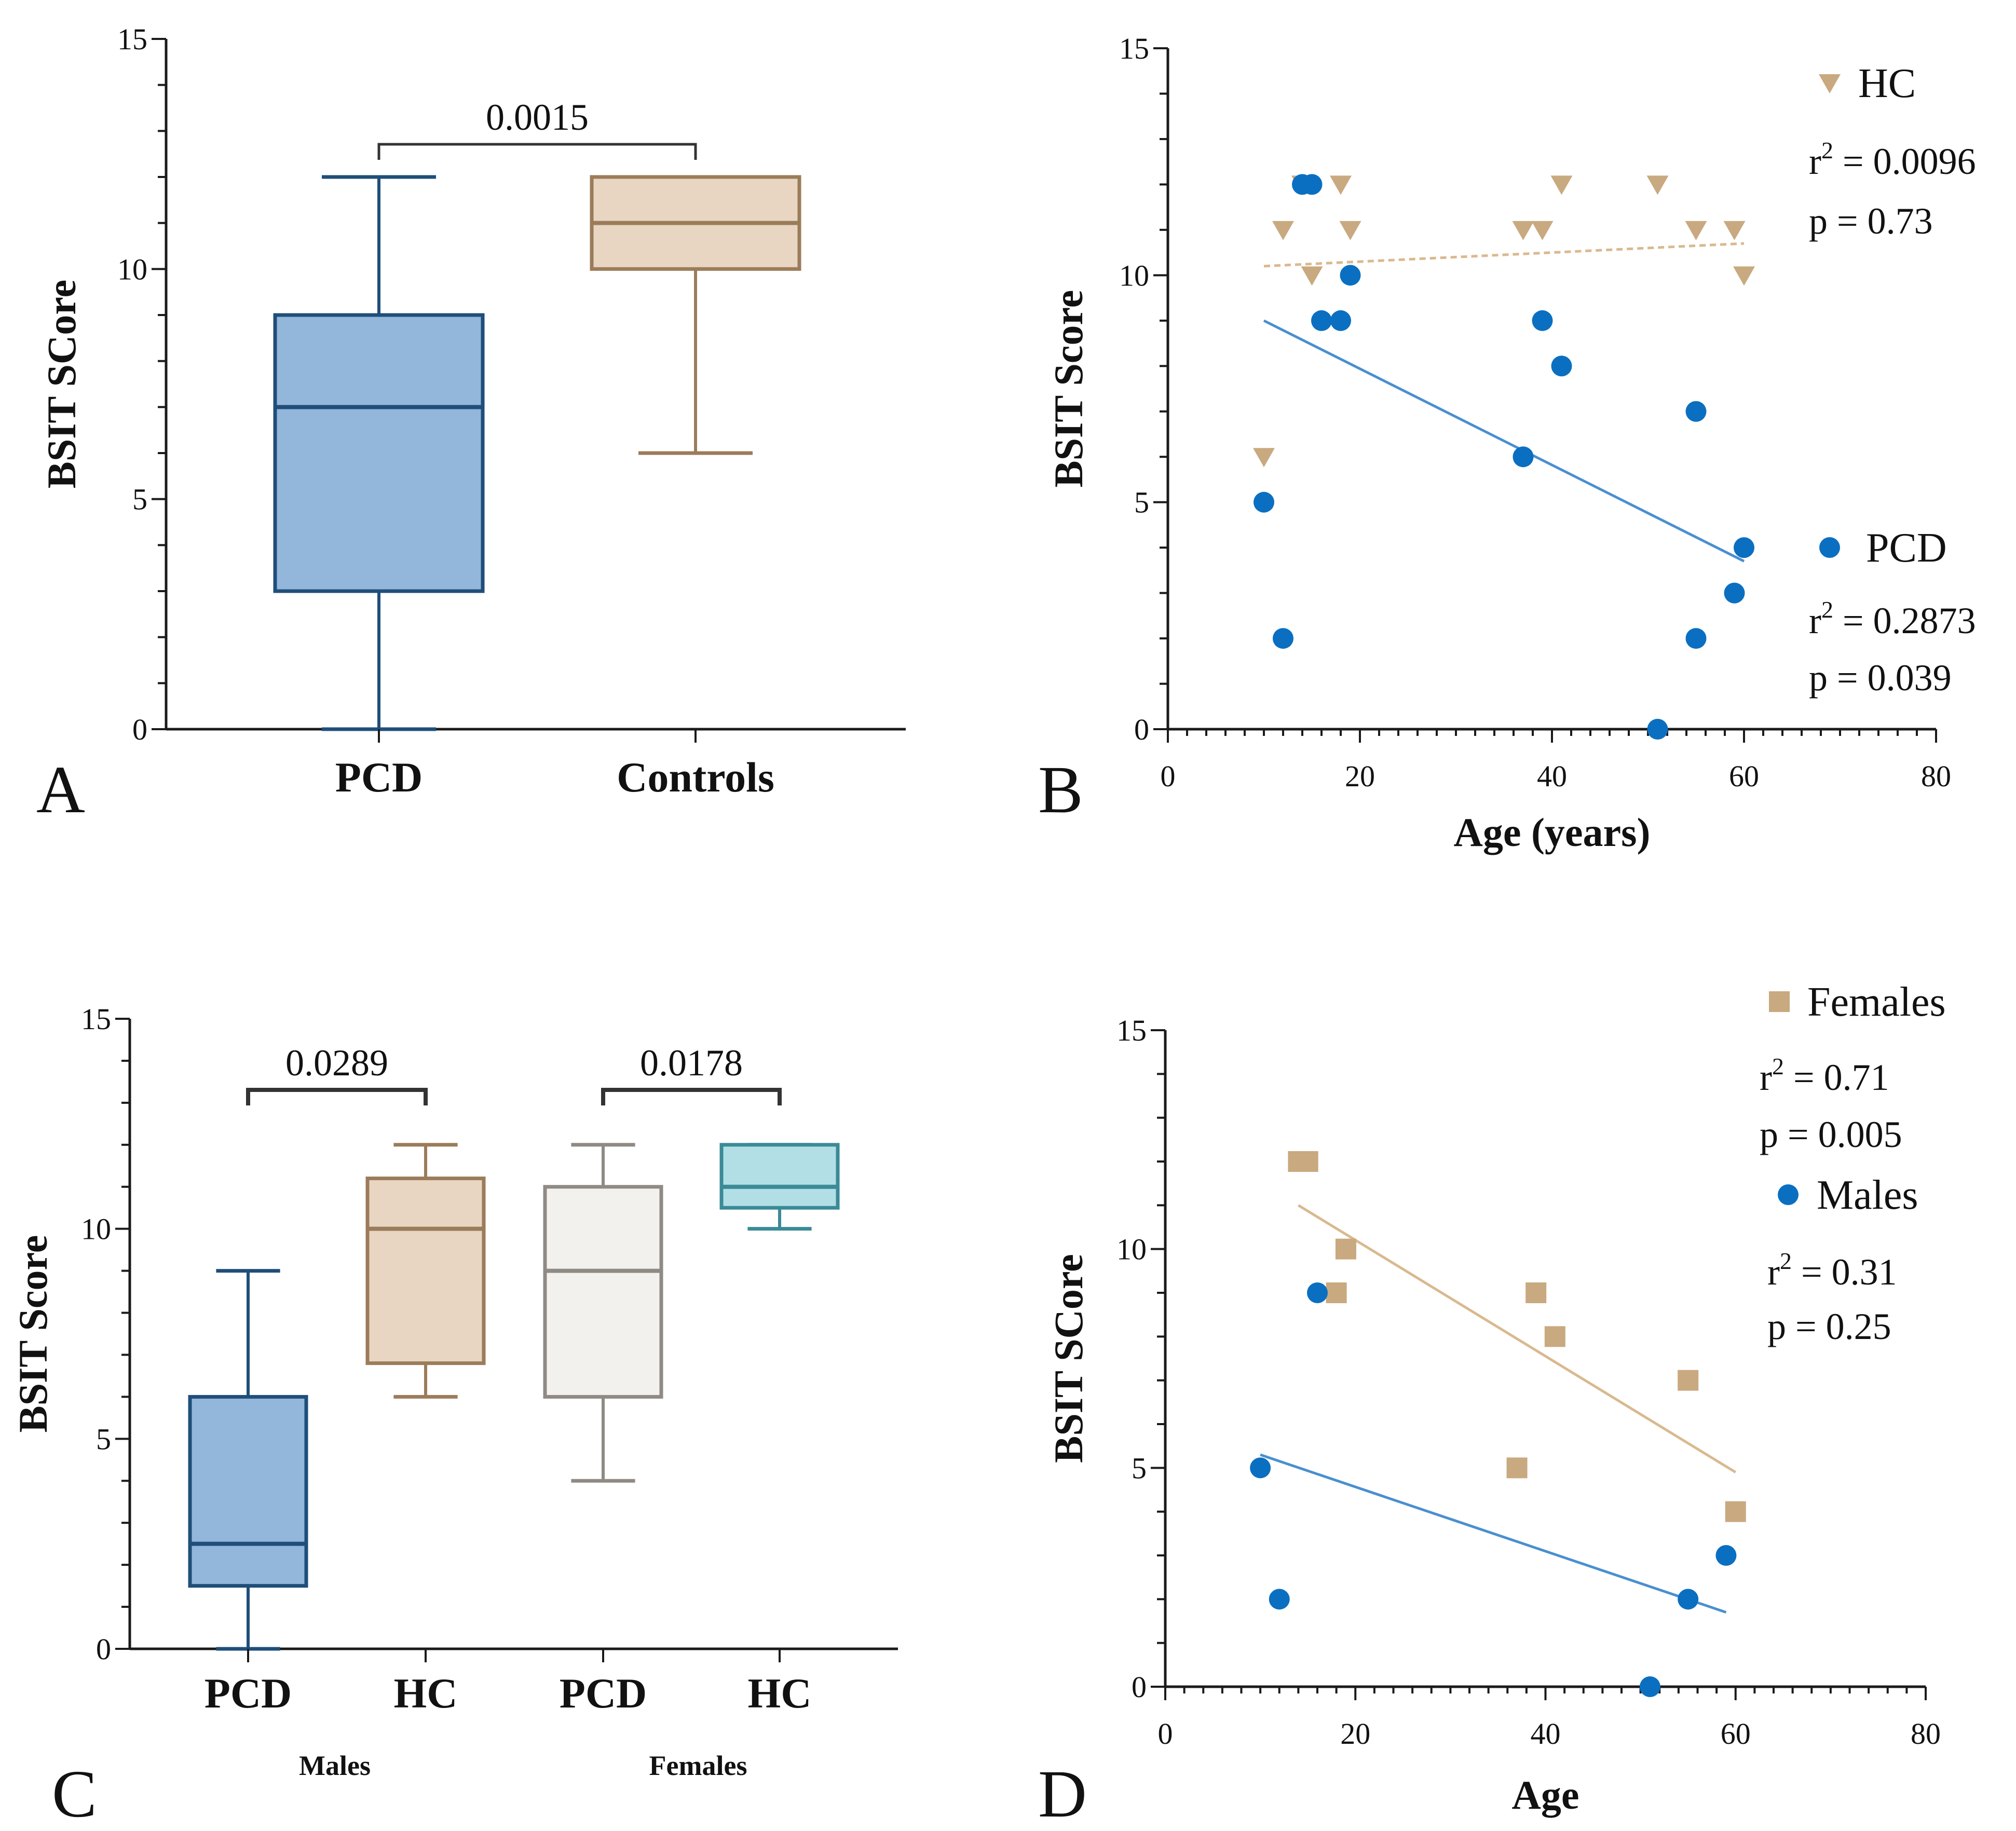 The width and height of the screenshot is (2016, 1831). Describe the element at coordinates (1169, 776) in the screenshot. I see `x-tick-label: 0` at that location.